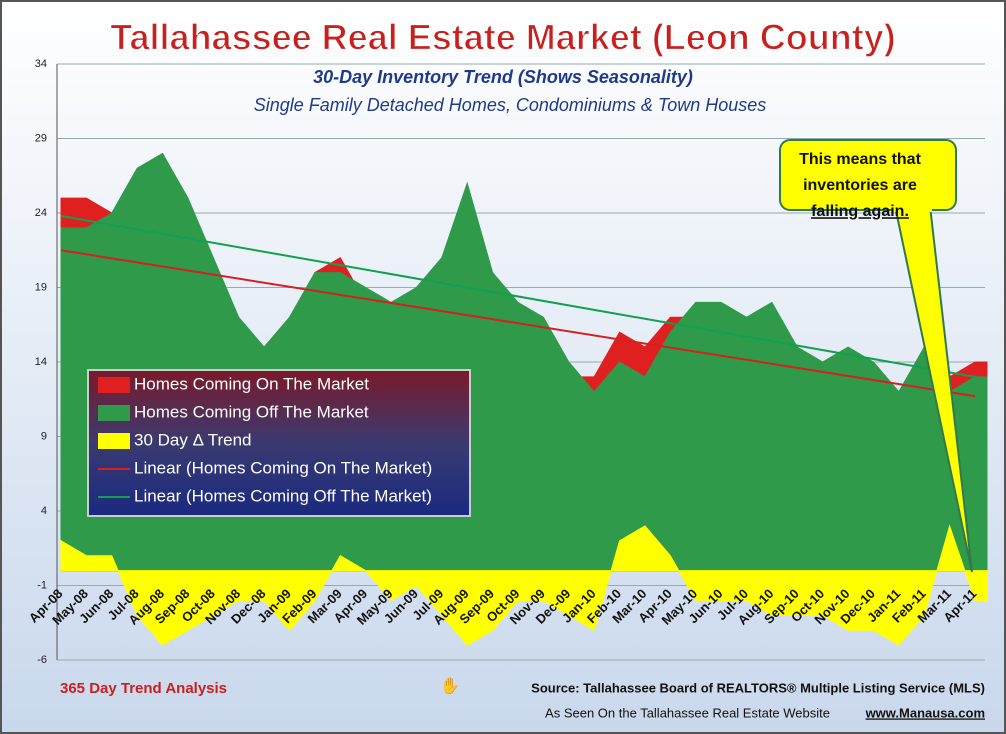 This screenshot has width=1006, height=734. Describe the element at coordinates (193, 439) in the screenshot. I see `legend-label: 30 Day Δ Trend` at that location.